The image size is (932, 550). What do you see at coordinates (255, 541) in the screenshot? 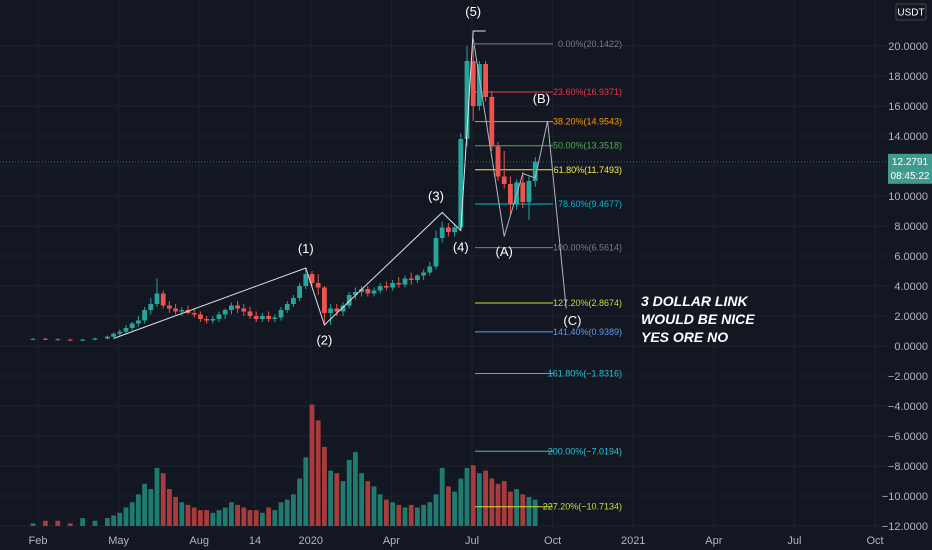
I see `x-tick-label: 14` at bounding box center [255, 541].